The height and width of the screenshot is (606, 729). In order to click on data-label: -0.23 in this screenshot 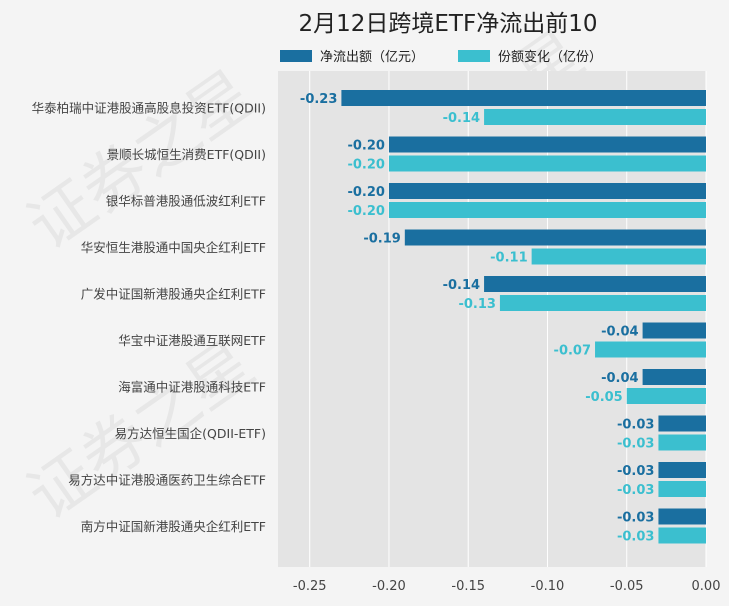, I will do `click(318, 99)`.